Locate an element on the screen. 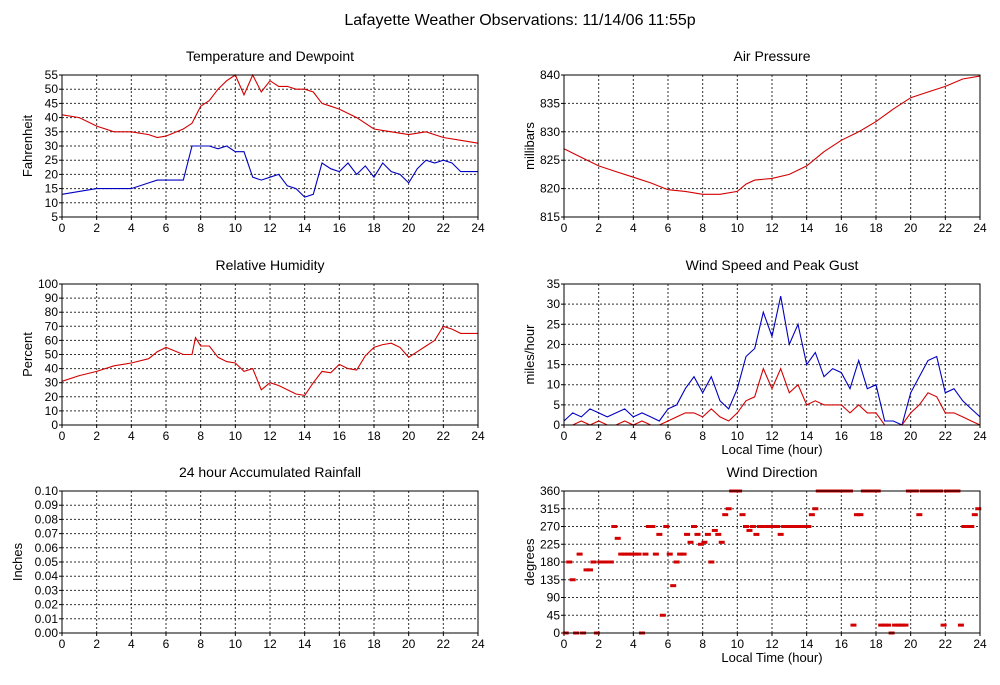 The height and width of the screenshot is (685, 1000). y-tick-label: 0.00 is located at coordinates (47, 633).